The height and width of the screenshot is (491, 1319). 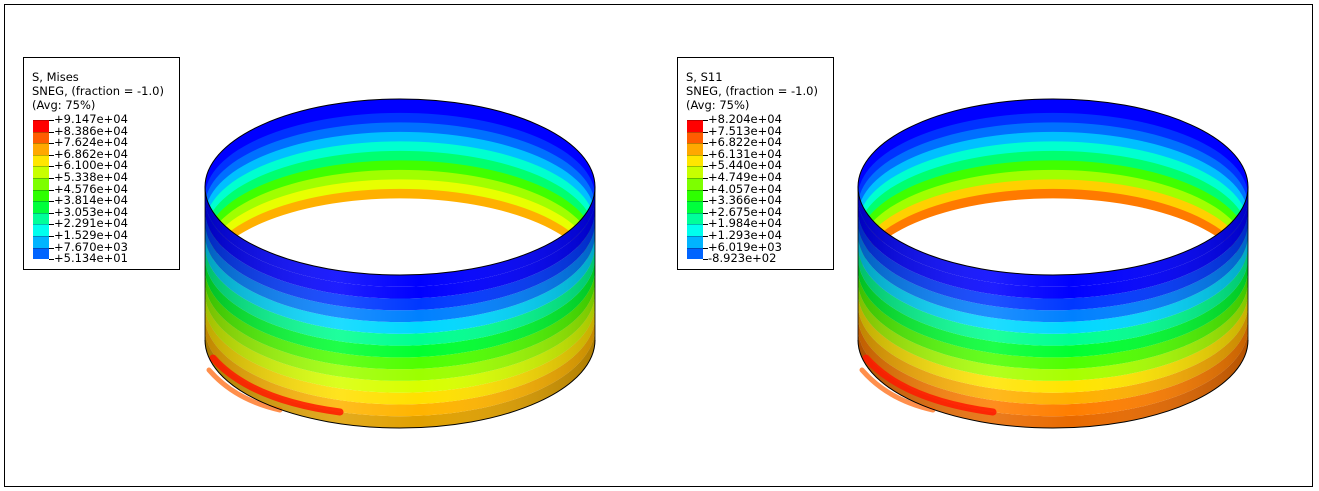 What do you see at coordinates (91, 119) in the screenshot?
I see `legend-value: +9.147e+04` at bounding box center [91, 119].